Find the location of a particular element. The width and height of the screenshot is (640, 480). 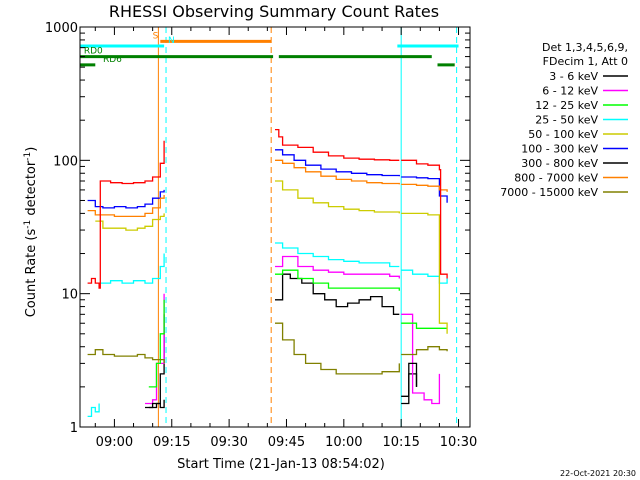

x-tick-label-0: 09:00 is located at coordinates (114, 442).